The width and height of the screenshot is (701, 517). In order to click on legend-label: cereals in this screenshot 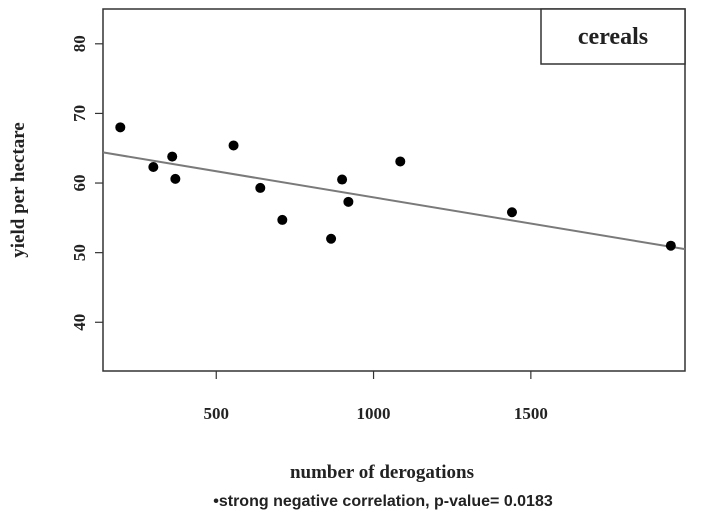, I will do `click(613, 37)`.